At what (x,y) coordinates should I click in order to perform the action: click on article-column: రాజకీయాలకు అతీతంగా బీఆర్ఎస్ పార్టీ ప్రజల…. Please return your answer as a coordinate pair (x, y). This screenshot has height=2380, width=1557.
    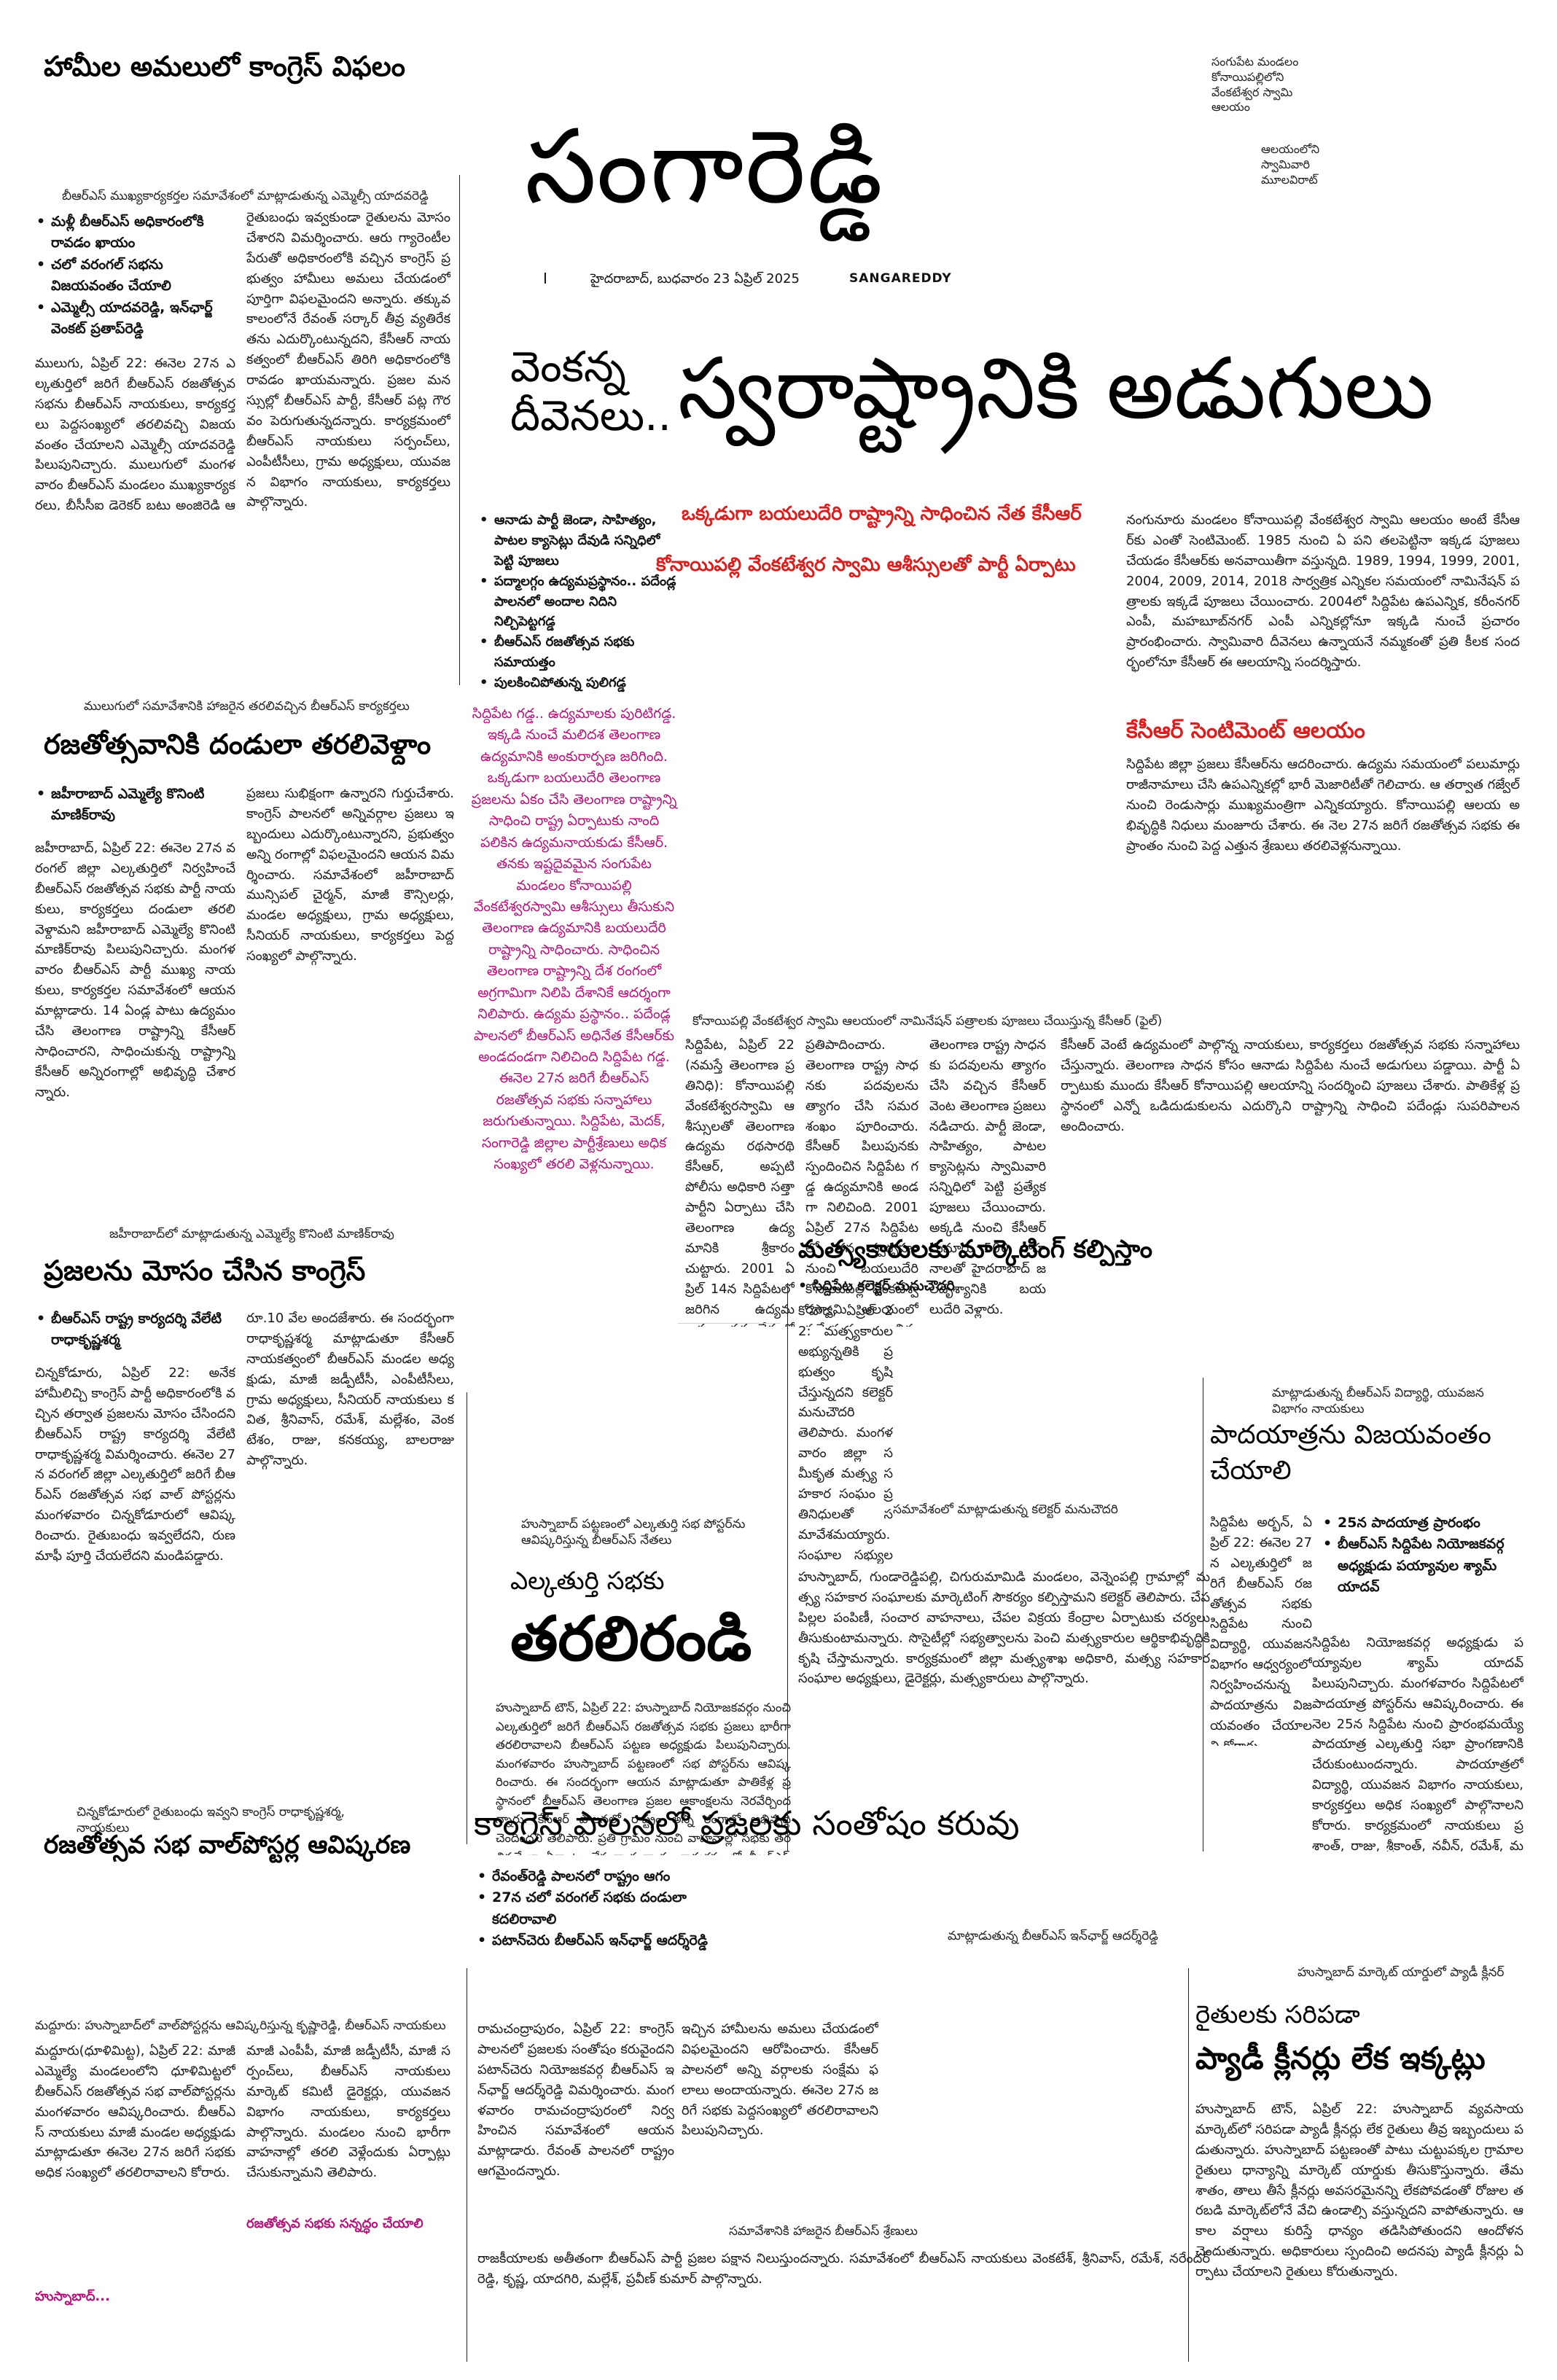
    Looking at the image, I should click on (843, 2269).